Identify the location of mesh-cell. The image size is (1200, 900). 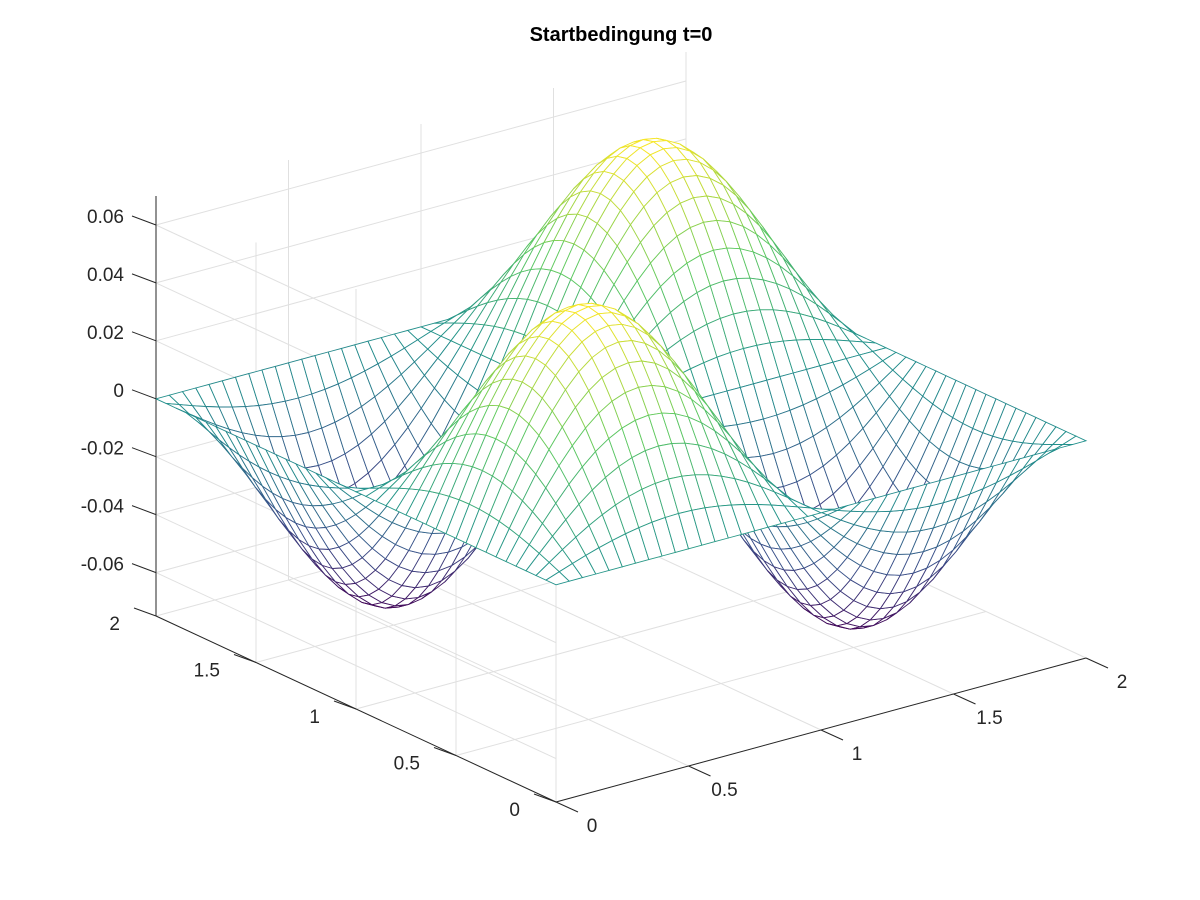
(1074, 440).